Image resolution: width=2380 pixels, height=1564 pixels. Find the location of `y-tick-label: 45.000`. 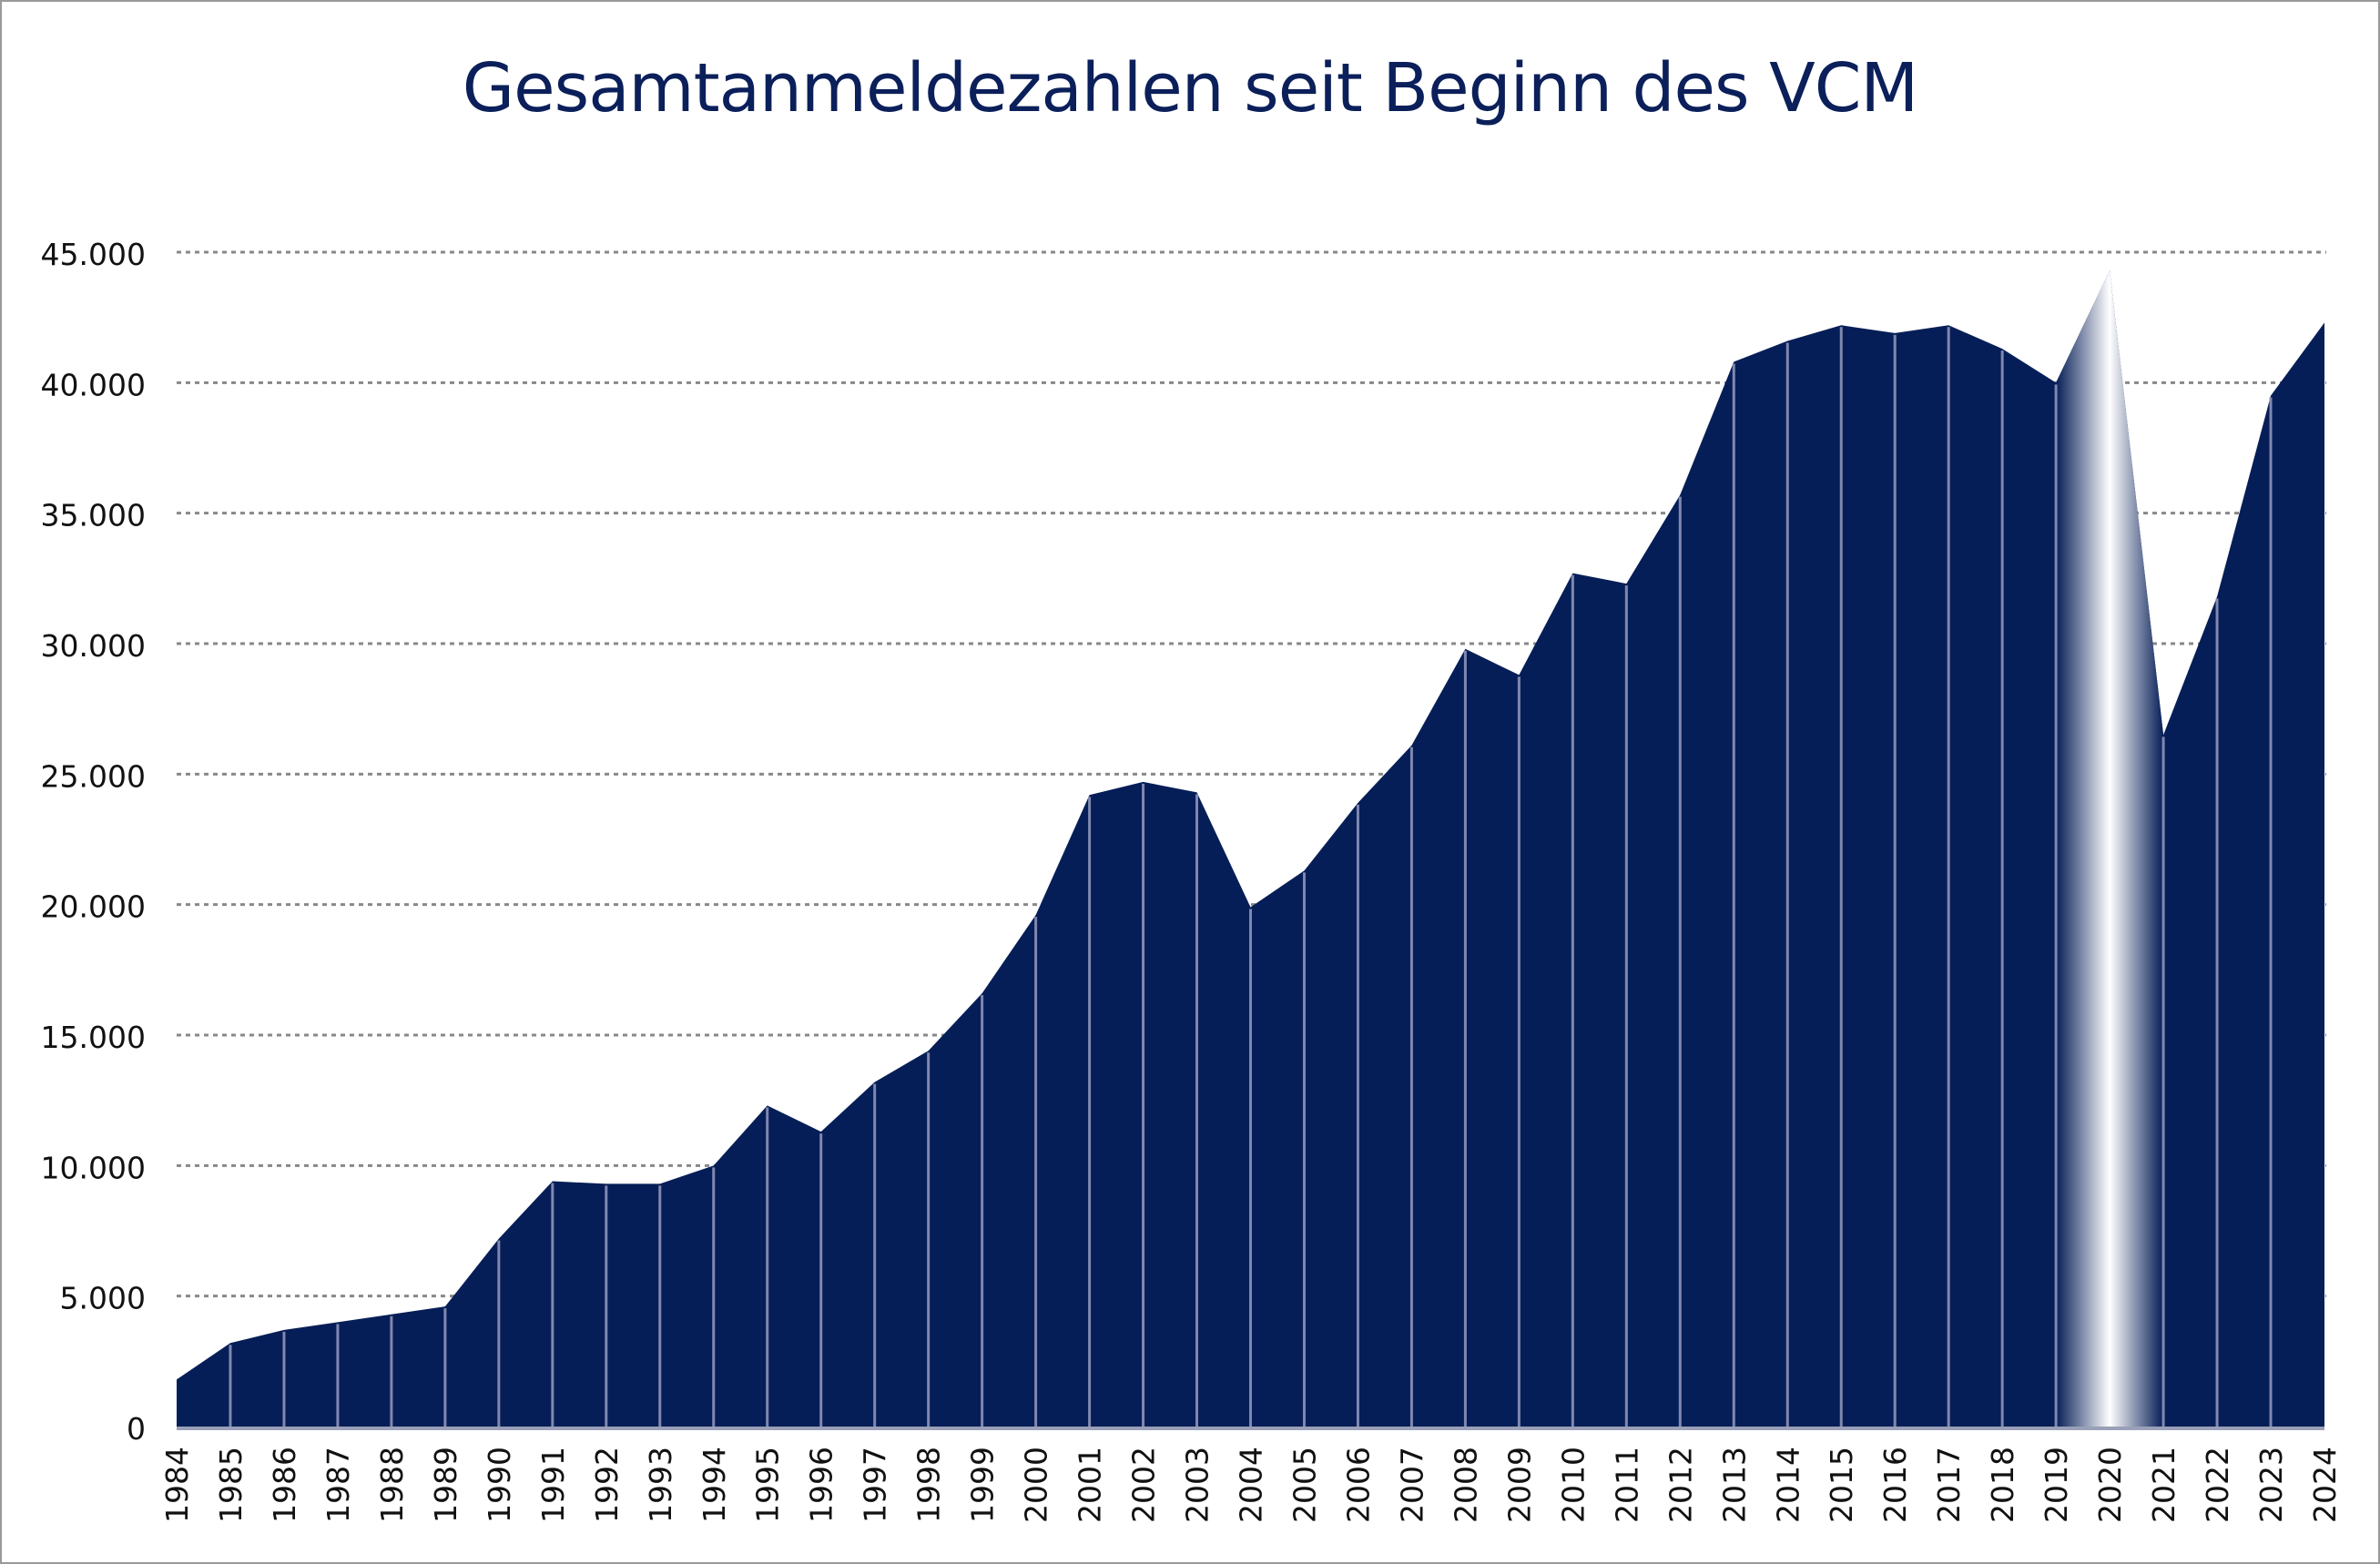

y-tick-label: 45.000 is located at coordinates (93, 255).